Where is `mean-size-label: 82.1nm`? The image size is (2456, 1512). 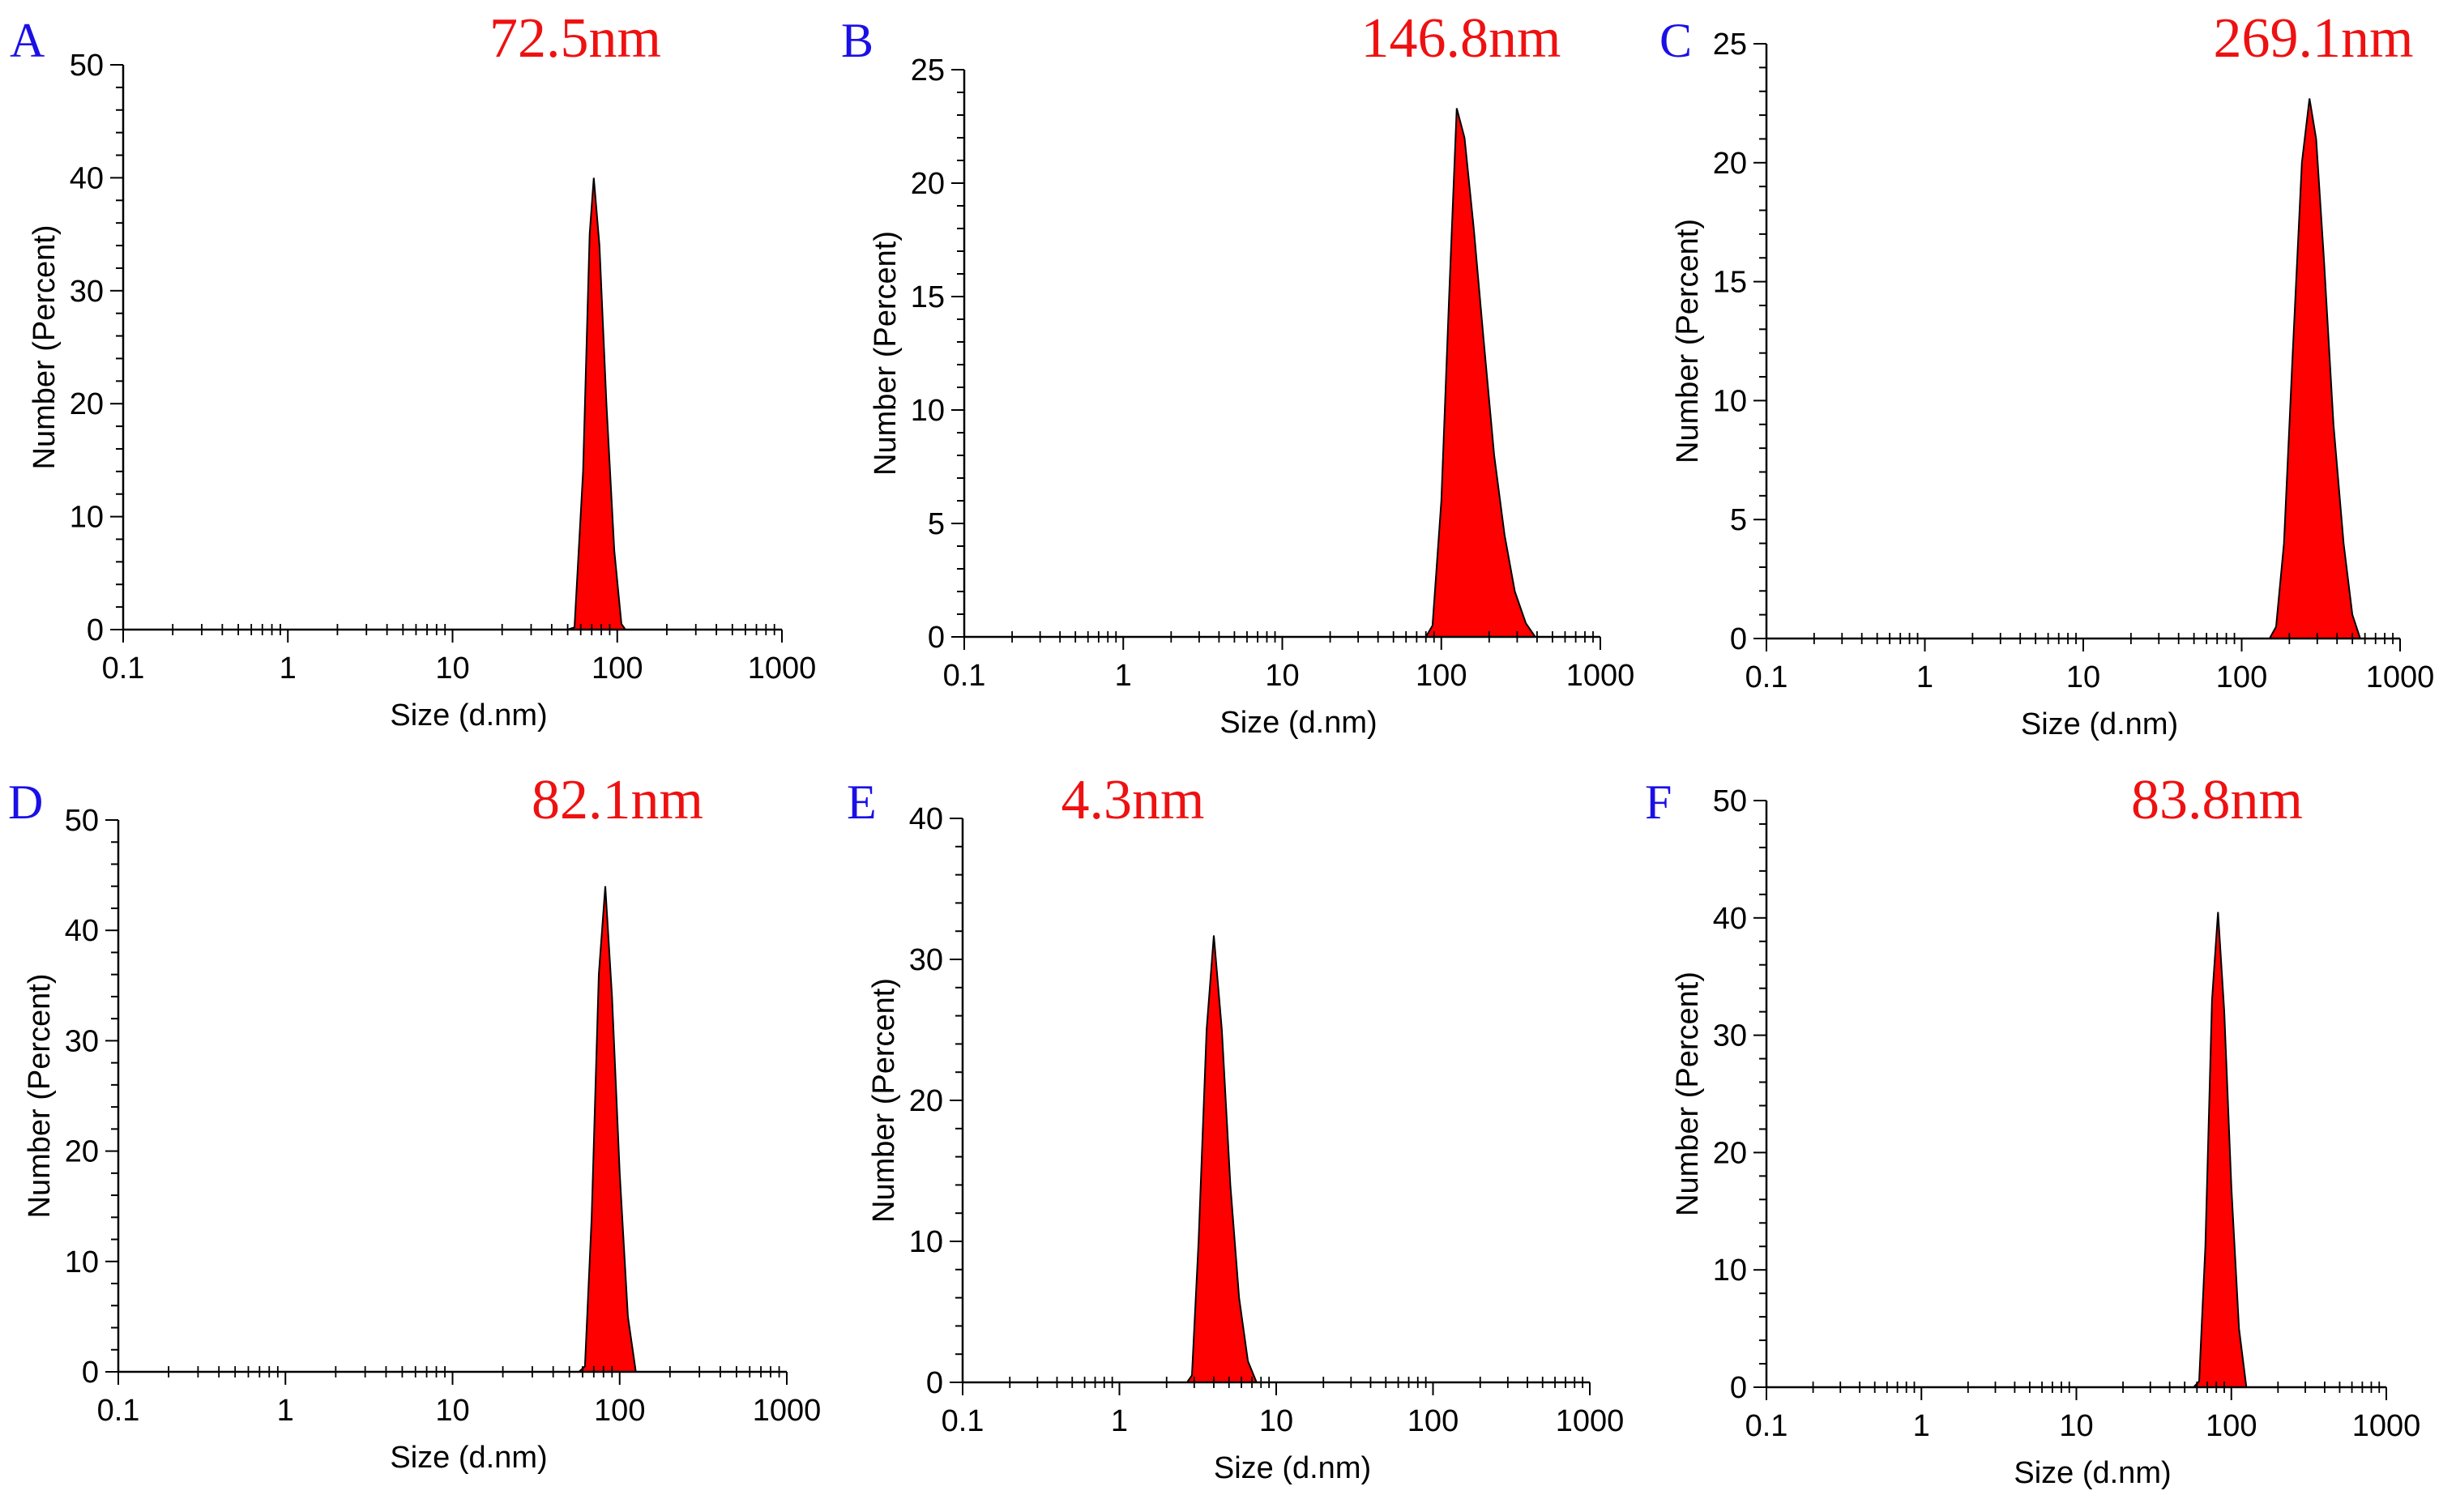
mean-size-label: 82.1nm is located at coordinates (617, 800).